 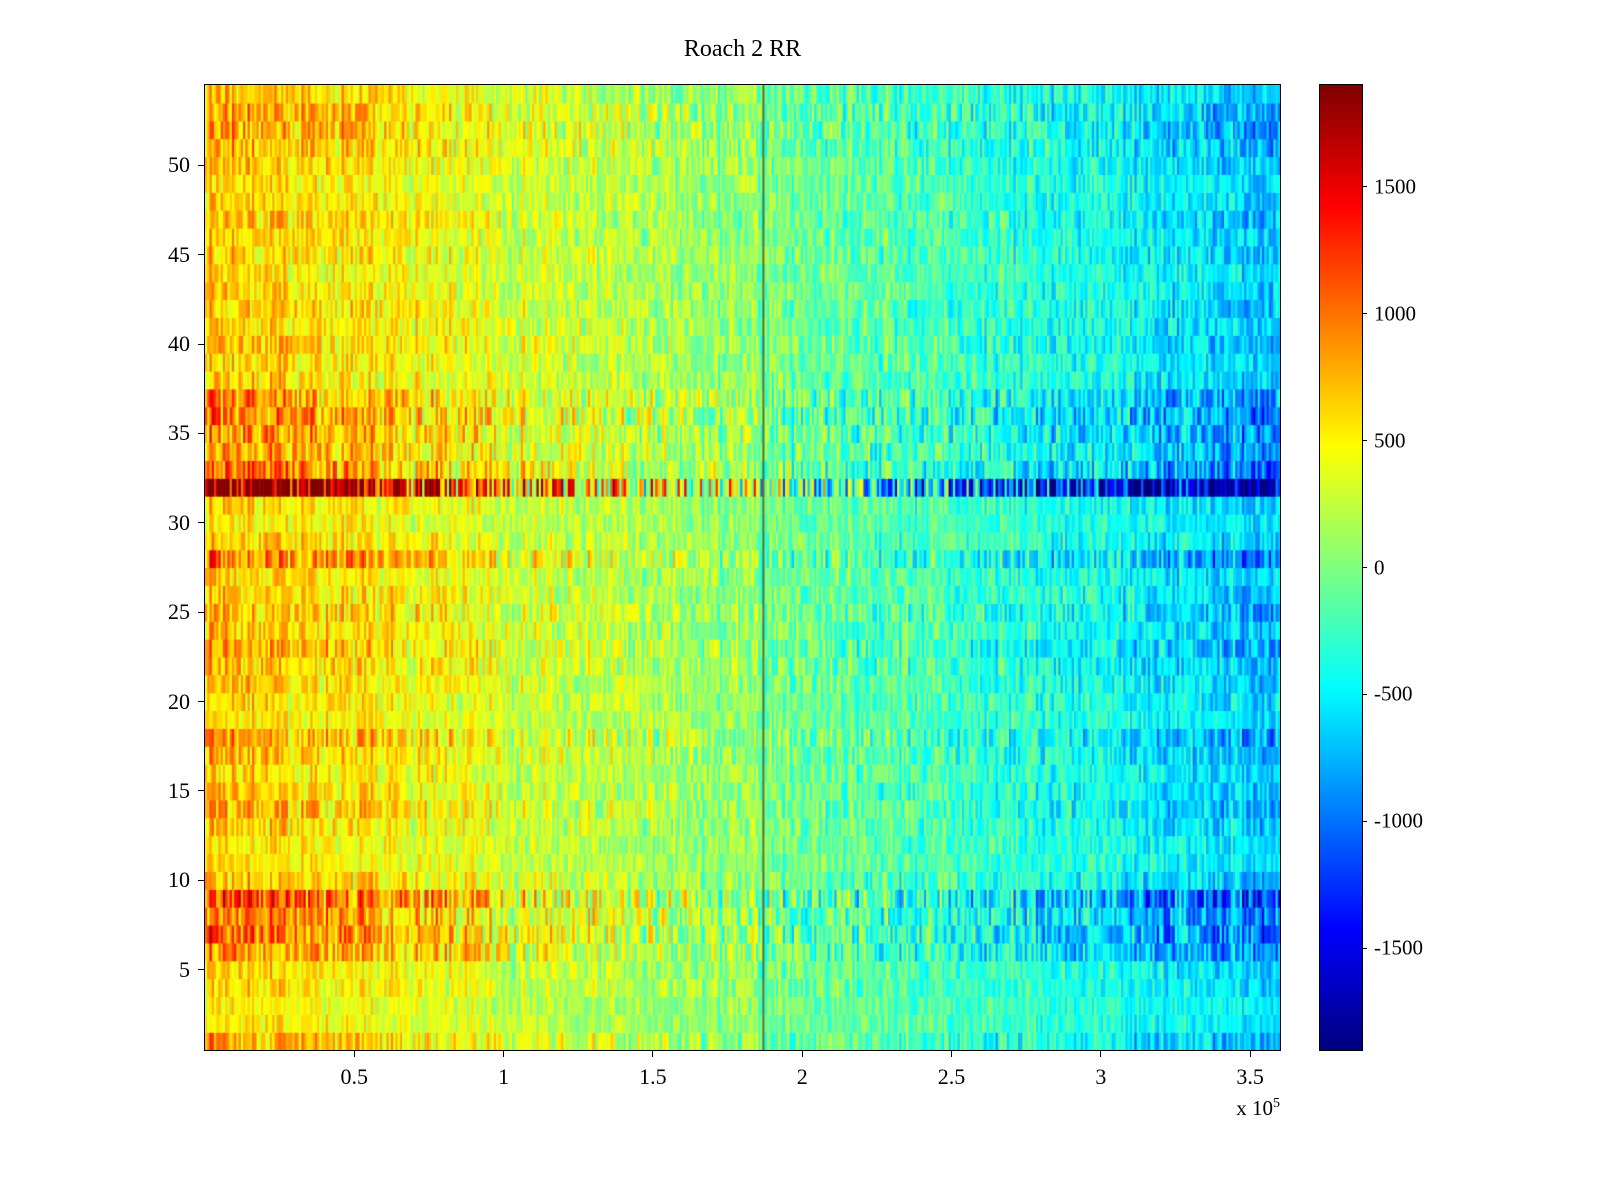 I want to click on y-tick-label: 15, so click(x=179, y=790).